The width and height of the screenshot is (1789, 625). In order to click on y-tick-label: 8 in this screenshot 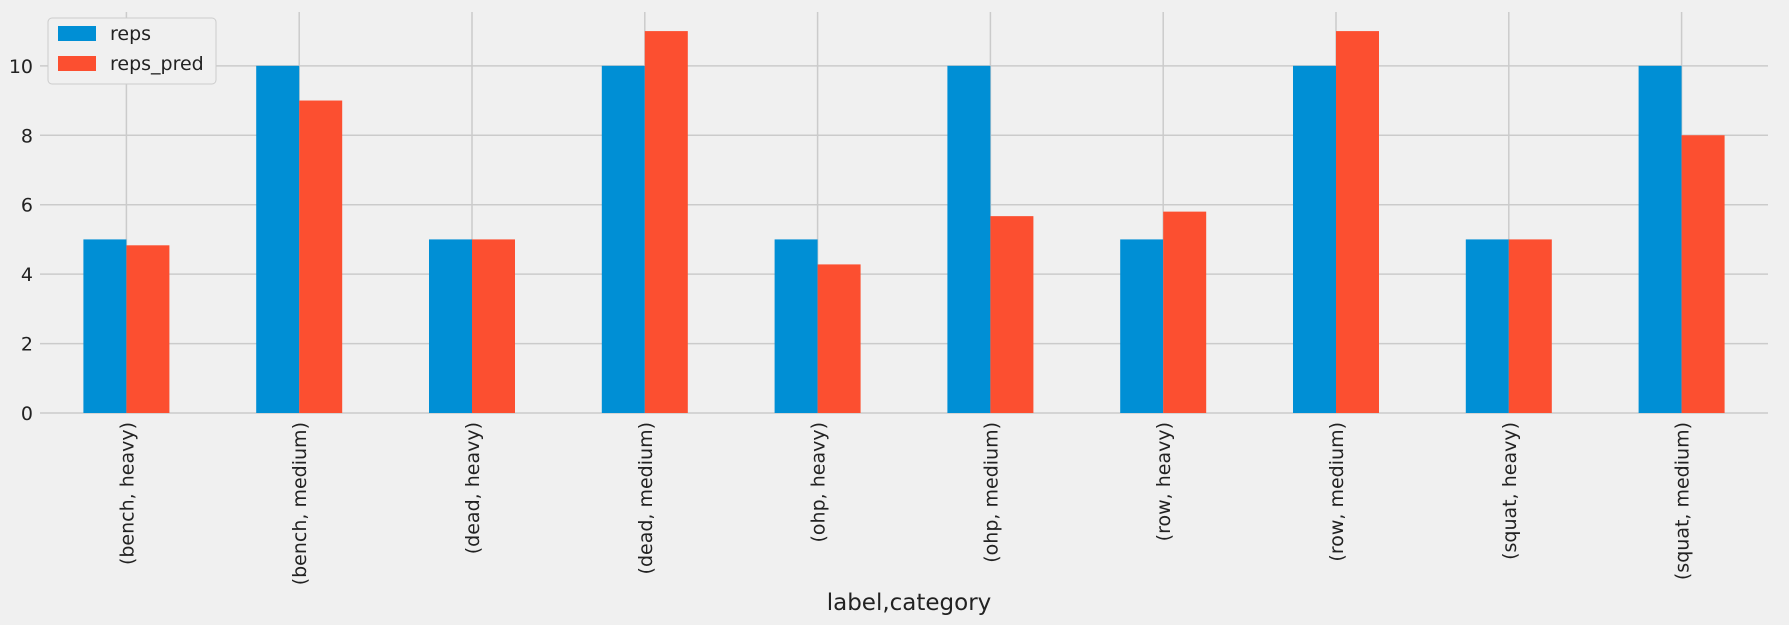, I will do `click(27, 136)`.